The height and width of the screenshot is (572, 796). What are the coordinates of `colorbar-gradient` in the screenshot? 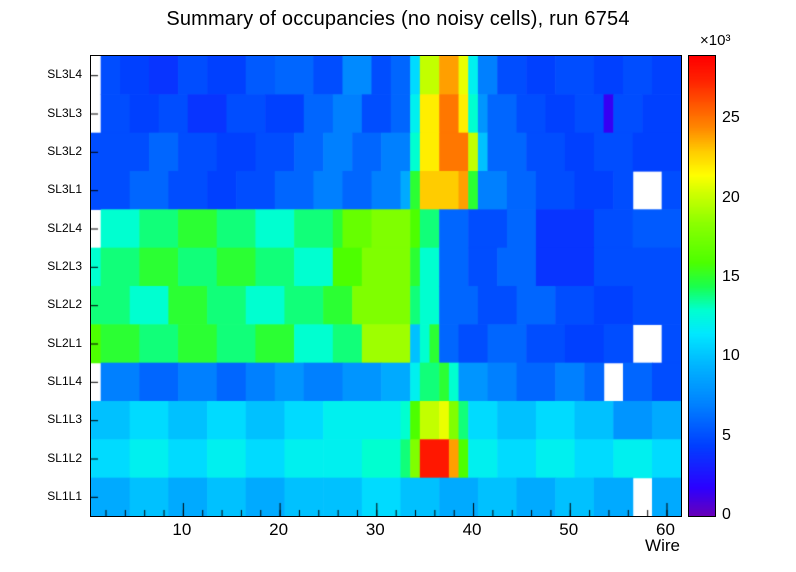 It's located at (702, 286).